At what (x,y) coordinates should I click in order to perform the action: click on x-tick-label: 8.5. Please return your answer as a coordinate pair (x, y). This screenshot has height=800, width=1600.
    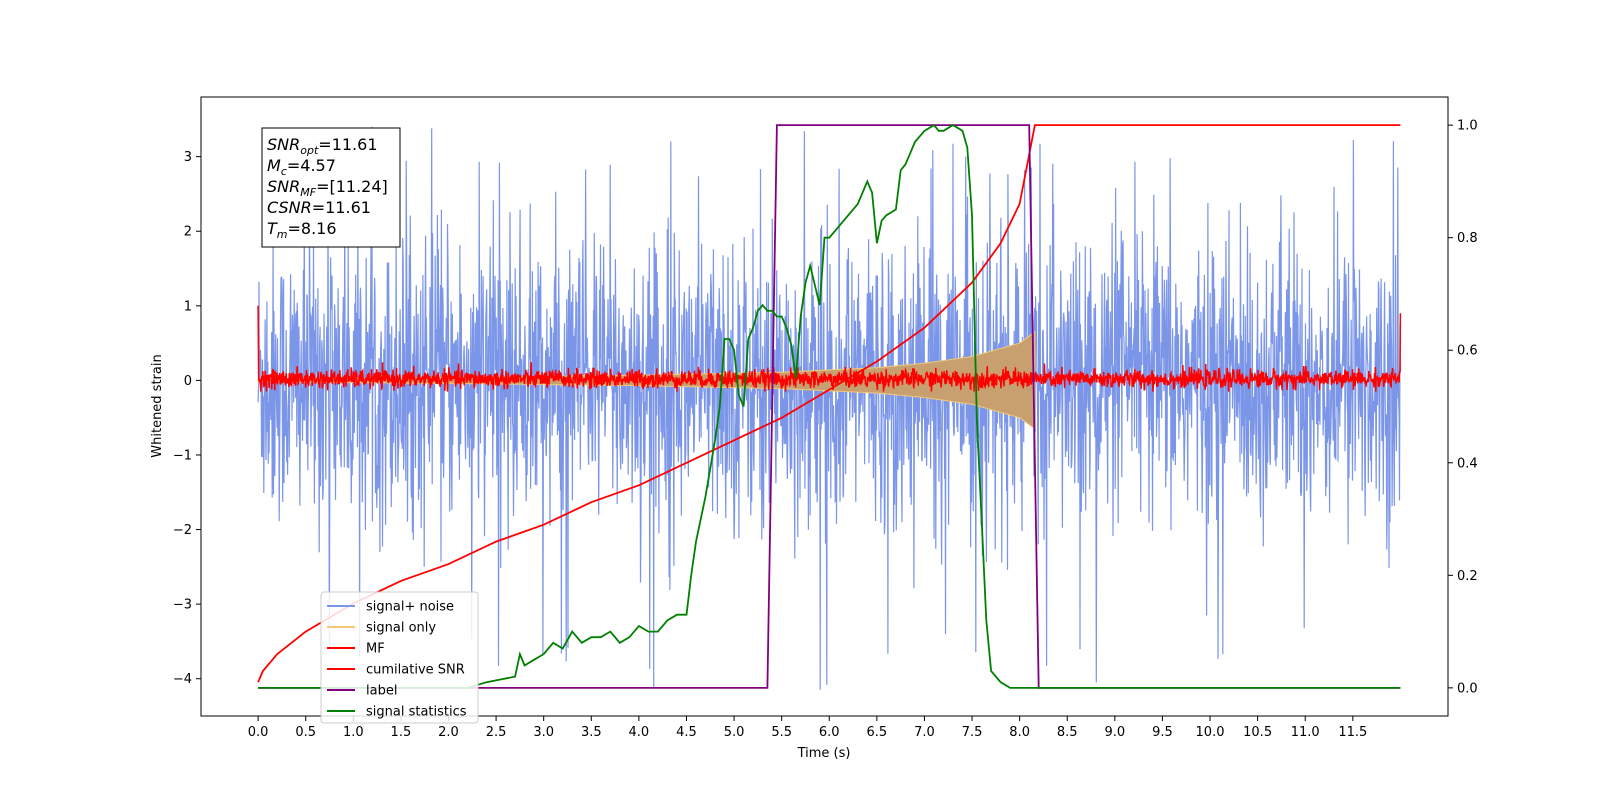
    Looking at the image, I should click on (1067, 732).